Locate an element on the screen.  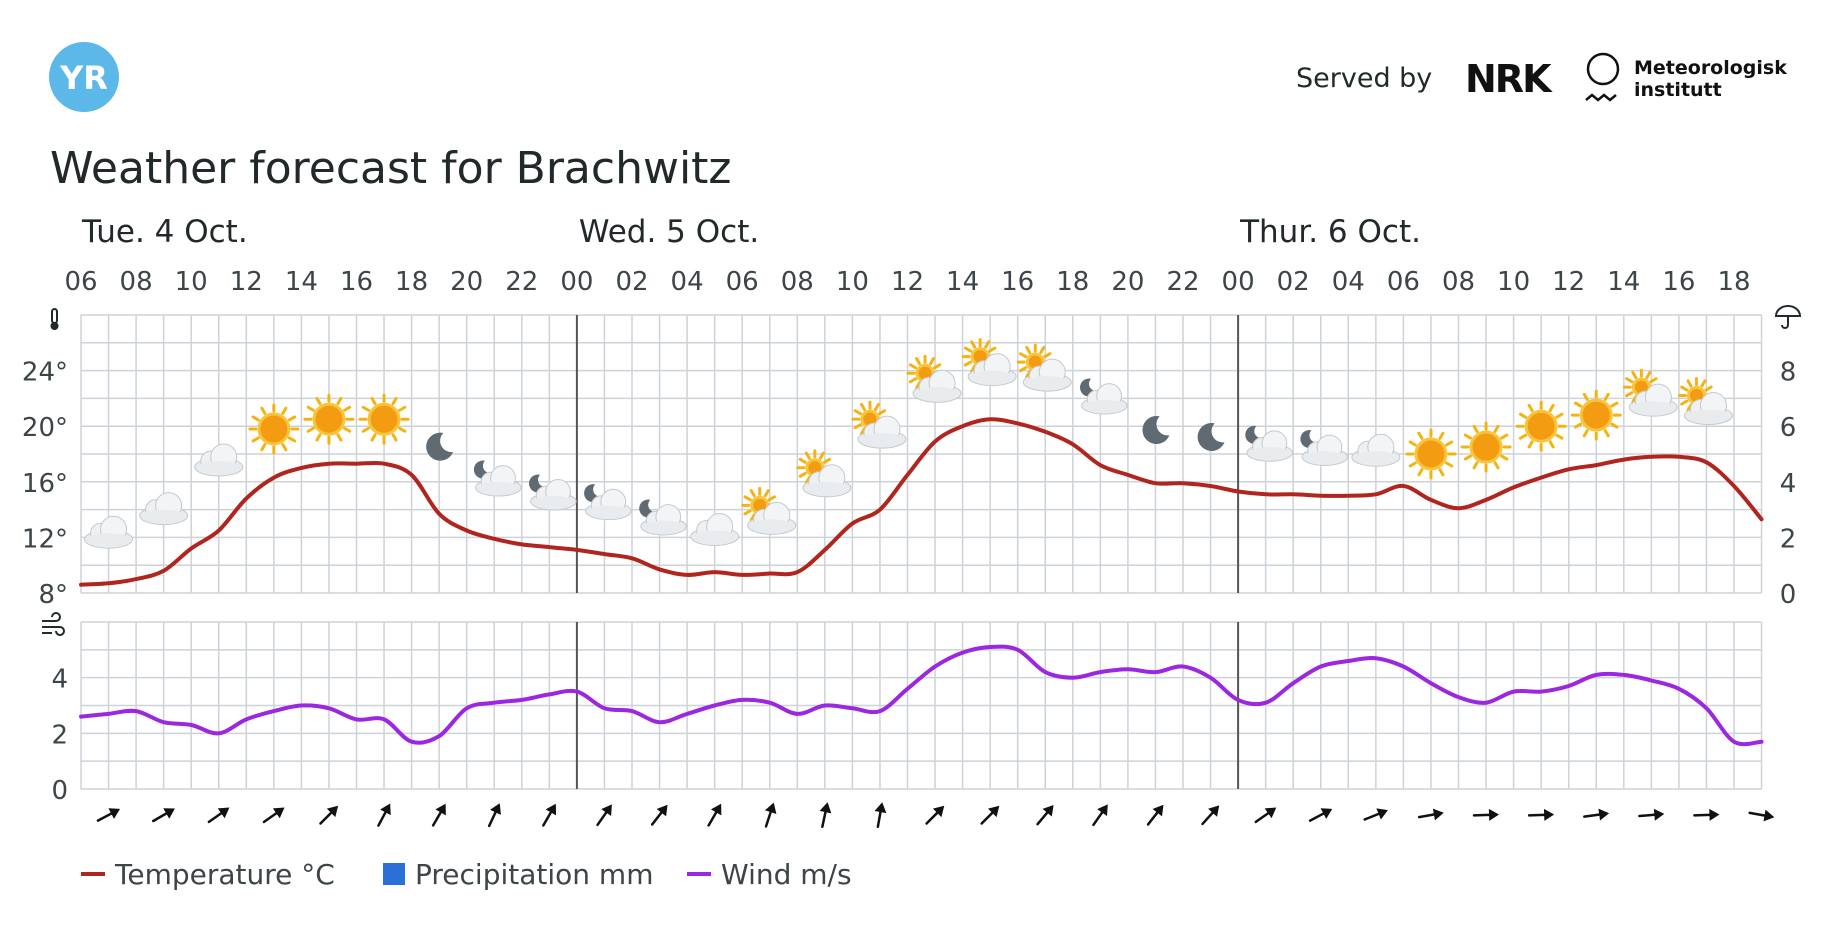
legend-square-swatch is located at coordinates (394, 874).